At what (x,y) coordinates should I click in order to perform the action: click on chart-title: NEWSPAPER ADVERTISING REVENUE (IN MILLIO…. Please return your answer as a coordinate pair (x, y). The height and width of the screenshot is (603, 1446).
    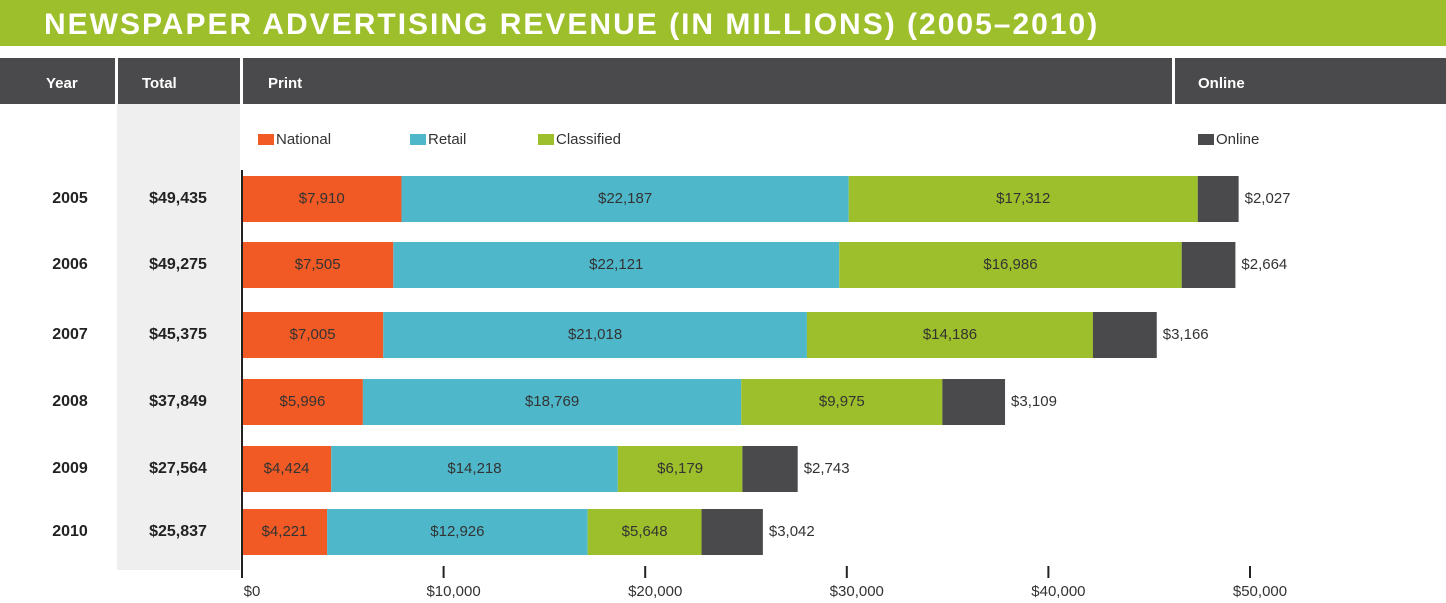
    Looking at the image, I should click on (571, 24).